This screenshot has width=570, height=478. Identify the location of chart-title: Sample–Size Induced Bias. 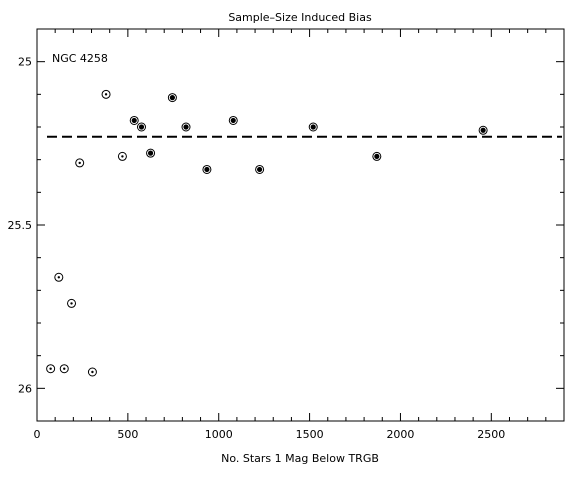
(300, 17).